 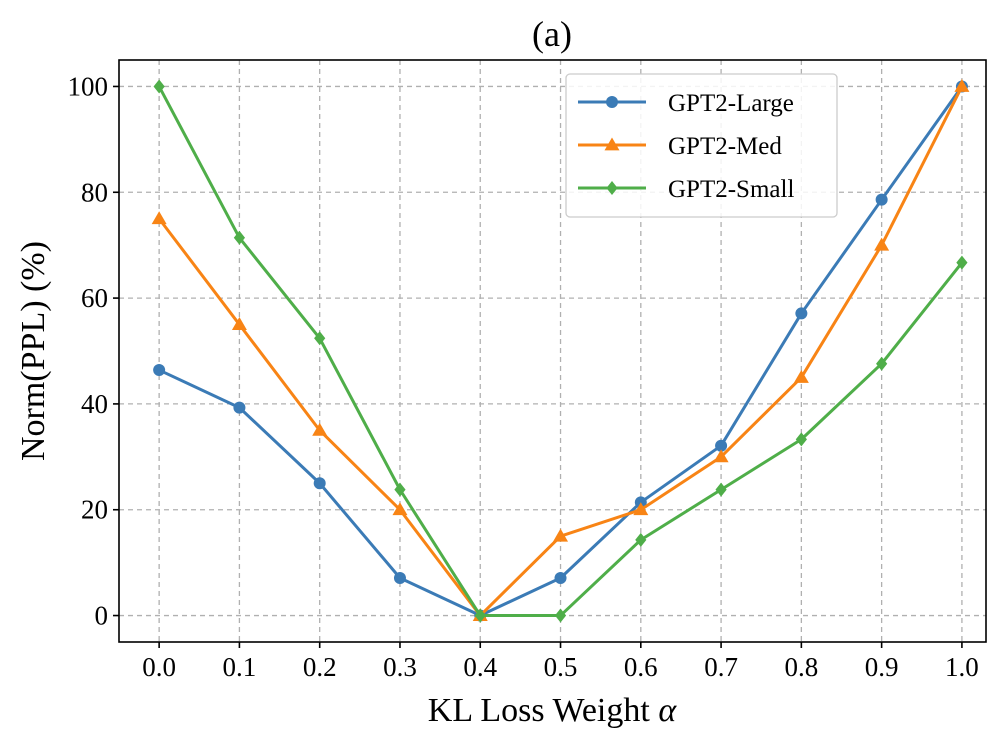 I want to click on x-tick-label: 0.0, so click(x=159, y=667).